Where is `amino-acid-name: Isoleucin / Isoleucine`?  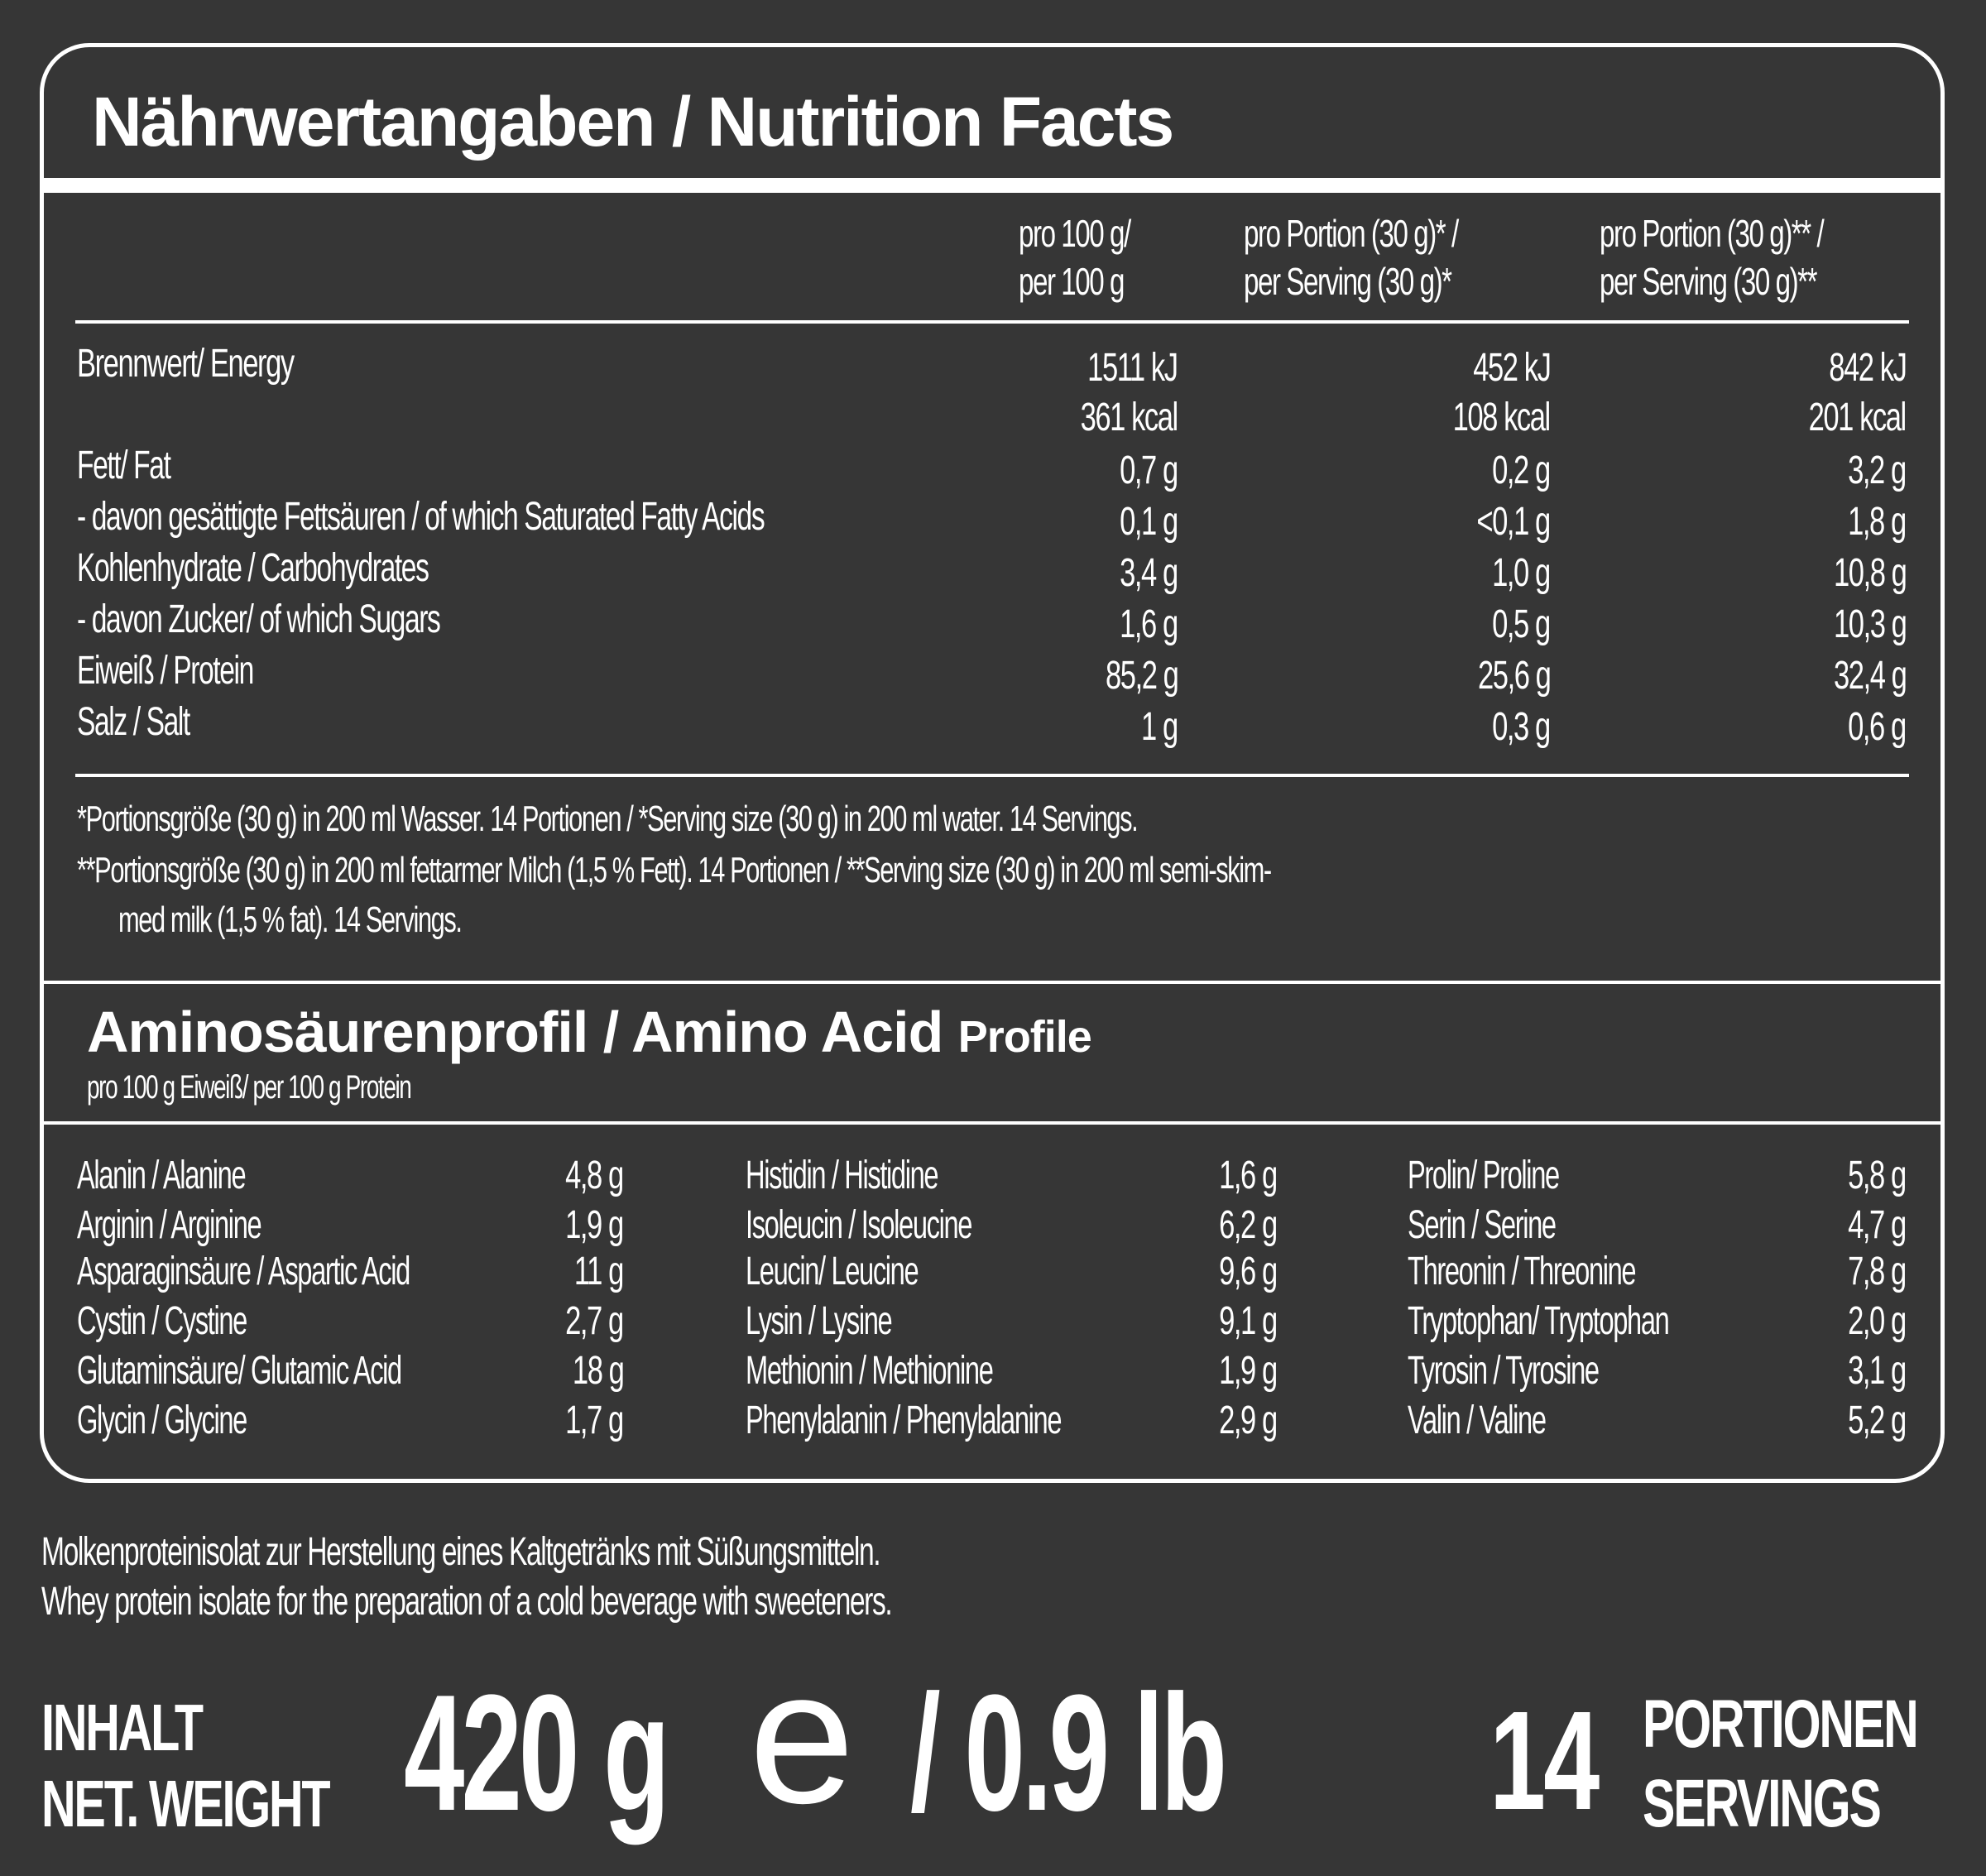
amino-acid-name: Isoleucin / Isoleucine is located at coordinates (859, 1225).